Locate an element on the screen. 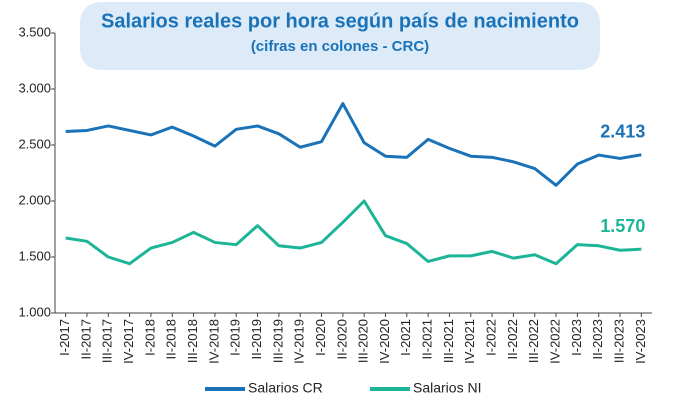 Image resolution: width=681 pixels, height=402 pixels. x-tick-label: III-2023 is located at coordinates (618, 341).